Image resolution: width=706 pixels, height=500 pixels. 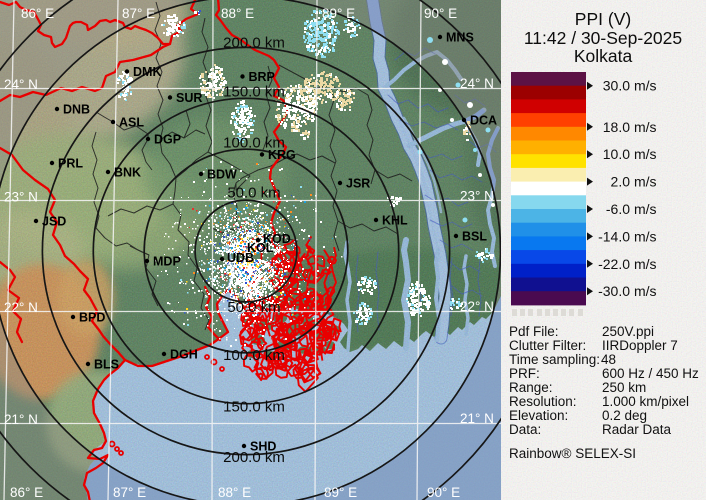 What do you see at coordinates (282, 155) in the screenshot?
I see `svg-text: KRG` at bounding box center [282, 155].